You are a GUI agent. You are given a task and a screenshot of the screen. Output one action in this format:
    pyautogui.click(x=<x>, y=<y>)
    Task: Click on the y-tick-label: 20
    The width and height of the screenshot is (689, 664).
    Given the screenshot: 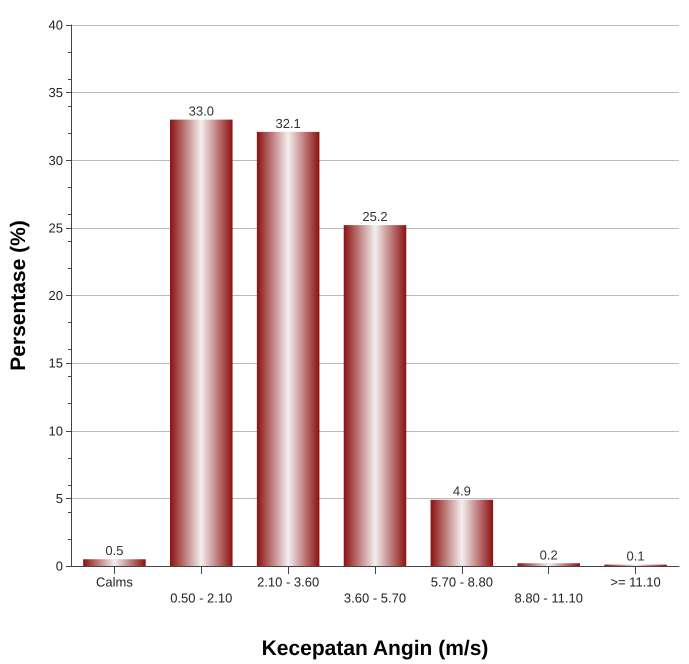 What is the action you would take?
    pyautogui.click(x=55, y=295)
    